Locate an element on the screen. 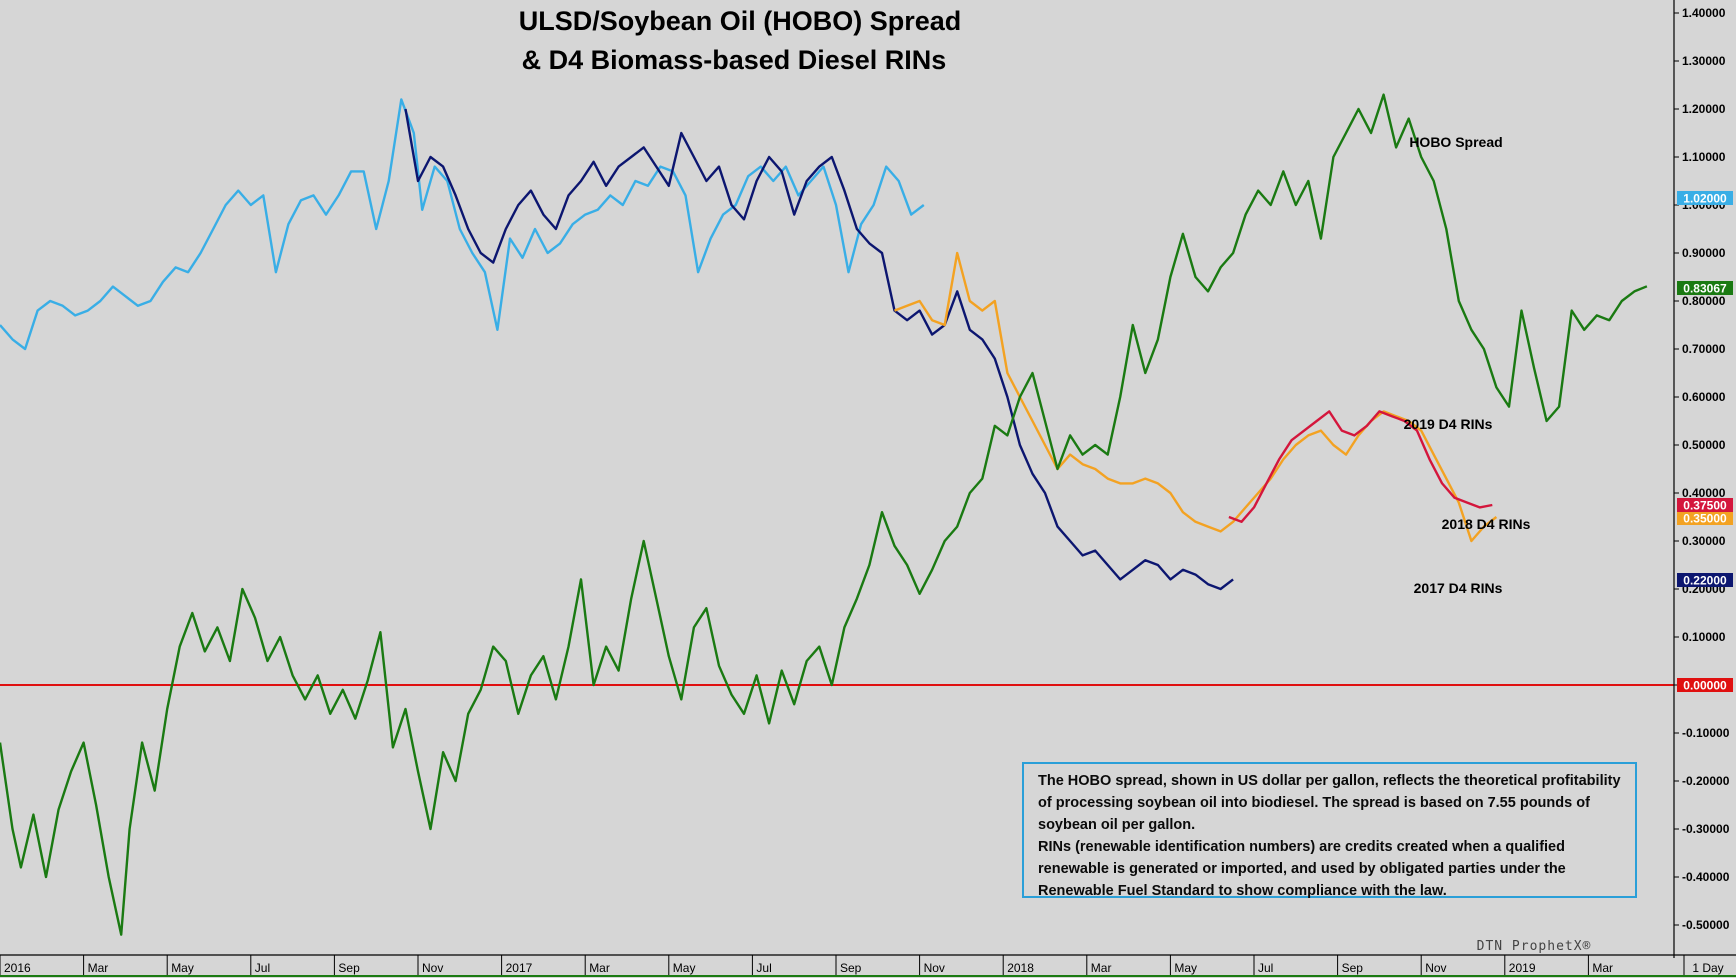 The image size is (1736, 978). x-tick-label: 2018 is located at coordinates (1020, 968).